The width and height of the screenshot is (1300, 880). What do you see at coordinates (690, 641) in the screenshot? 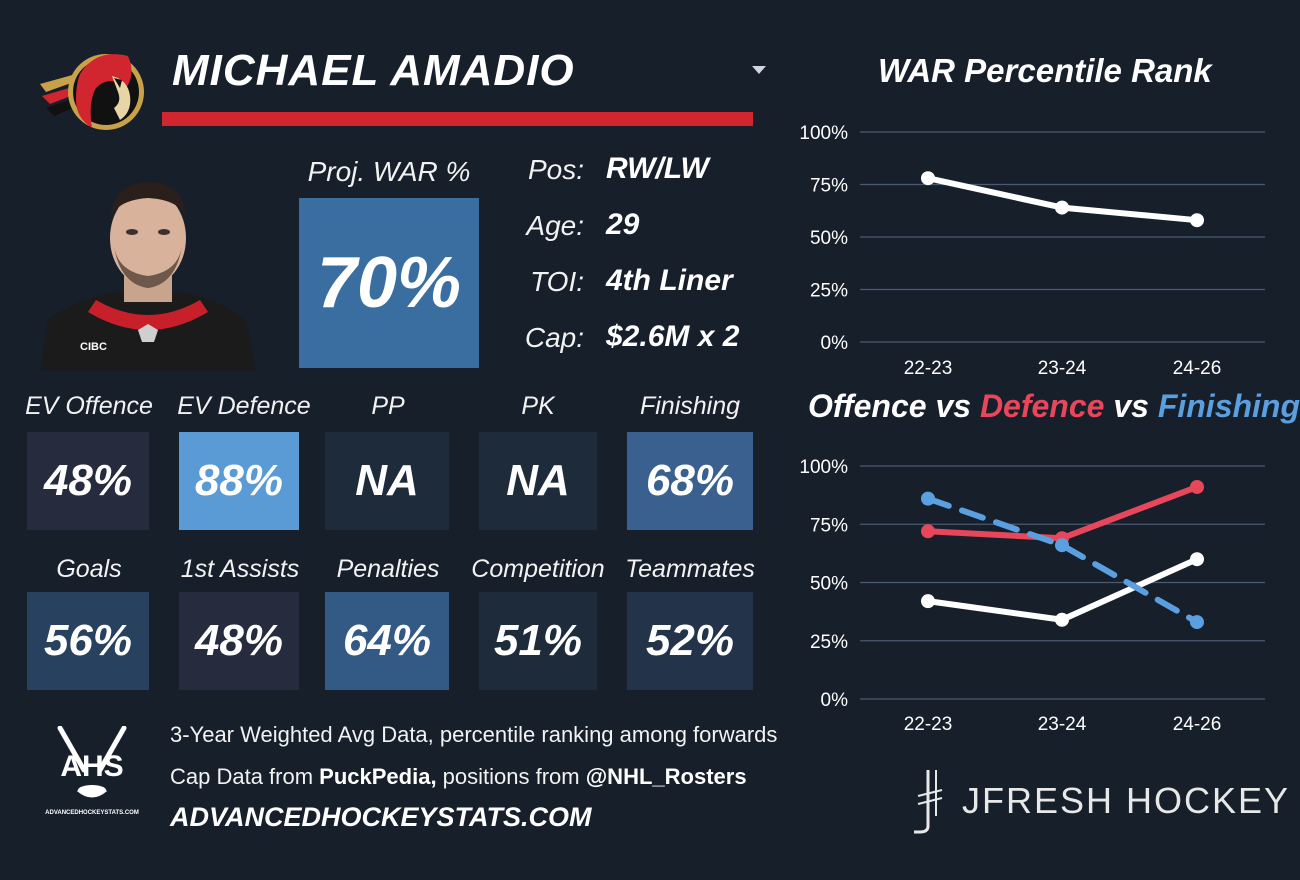
I see `stat-box-teammates: 52%` at bounding box center [690, 641].